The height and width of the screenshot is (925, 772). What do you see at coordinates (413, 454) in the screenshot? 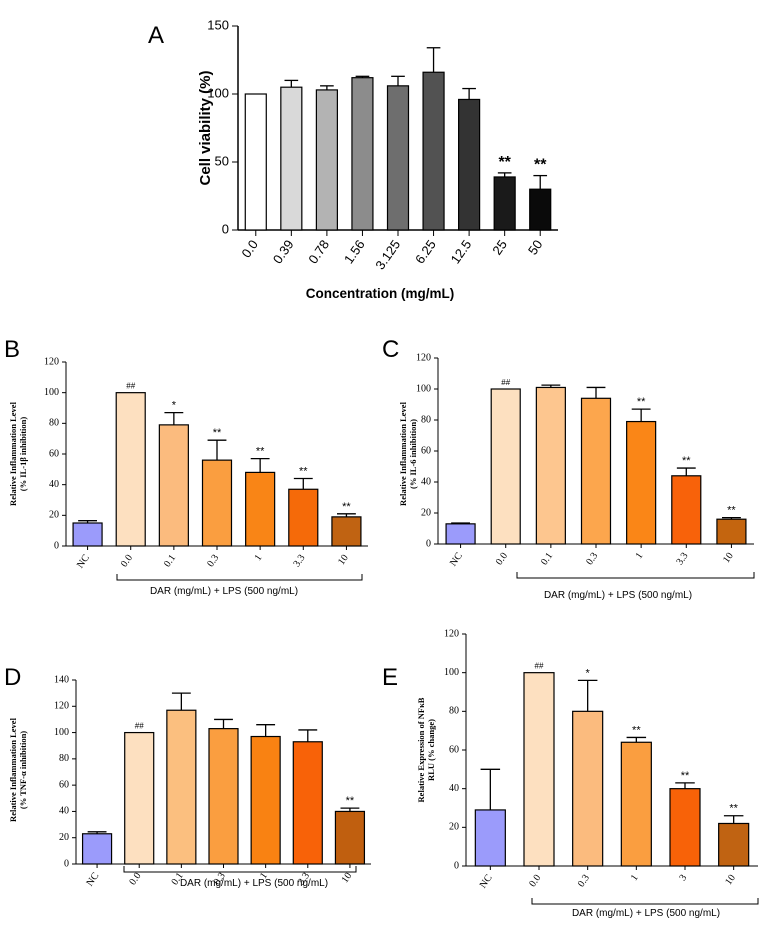
I see `y-axis-label: (% IL-6 inhibition)` at bounding box center [413, 454].